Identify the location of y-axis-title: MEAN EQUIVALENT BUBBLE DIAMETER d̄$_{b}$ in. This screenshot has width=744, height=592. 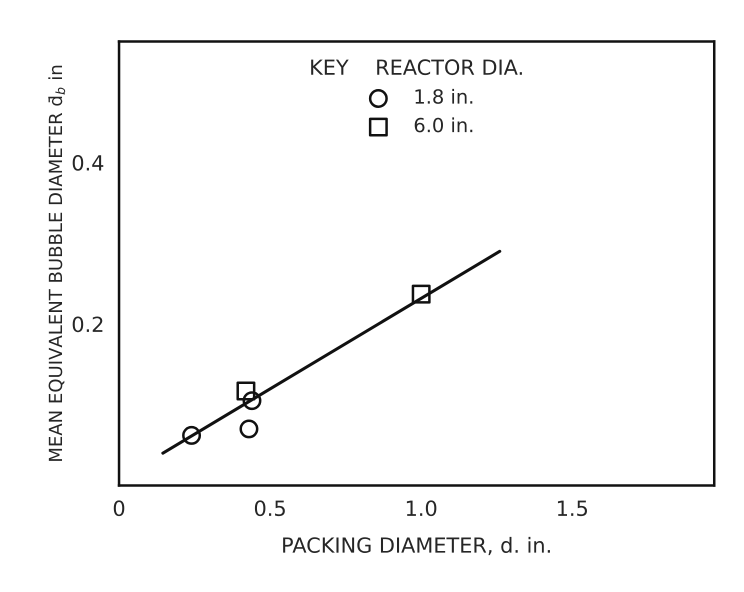
(57, 263).